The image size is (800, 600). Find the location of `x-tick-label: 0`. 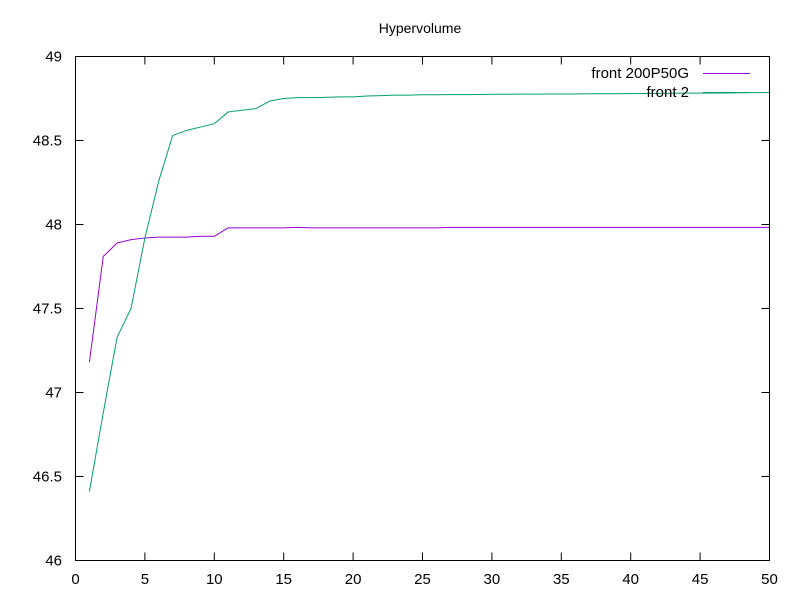

x-tick-label: 0 is located at coordinates (75, 579).